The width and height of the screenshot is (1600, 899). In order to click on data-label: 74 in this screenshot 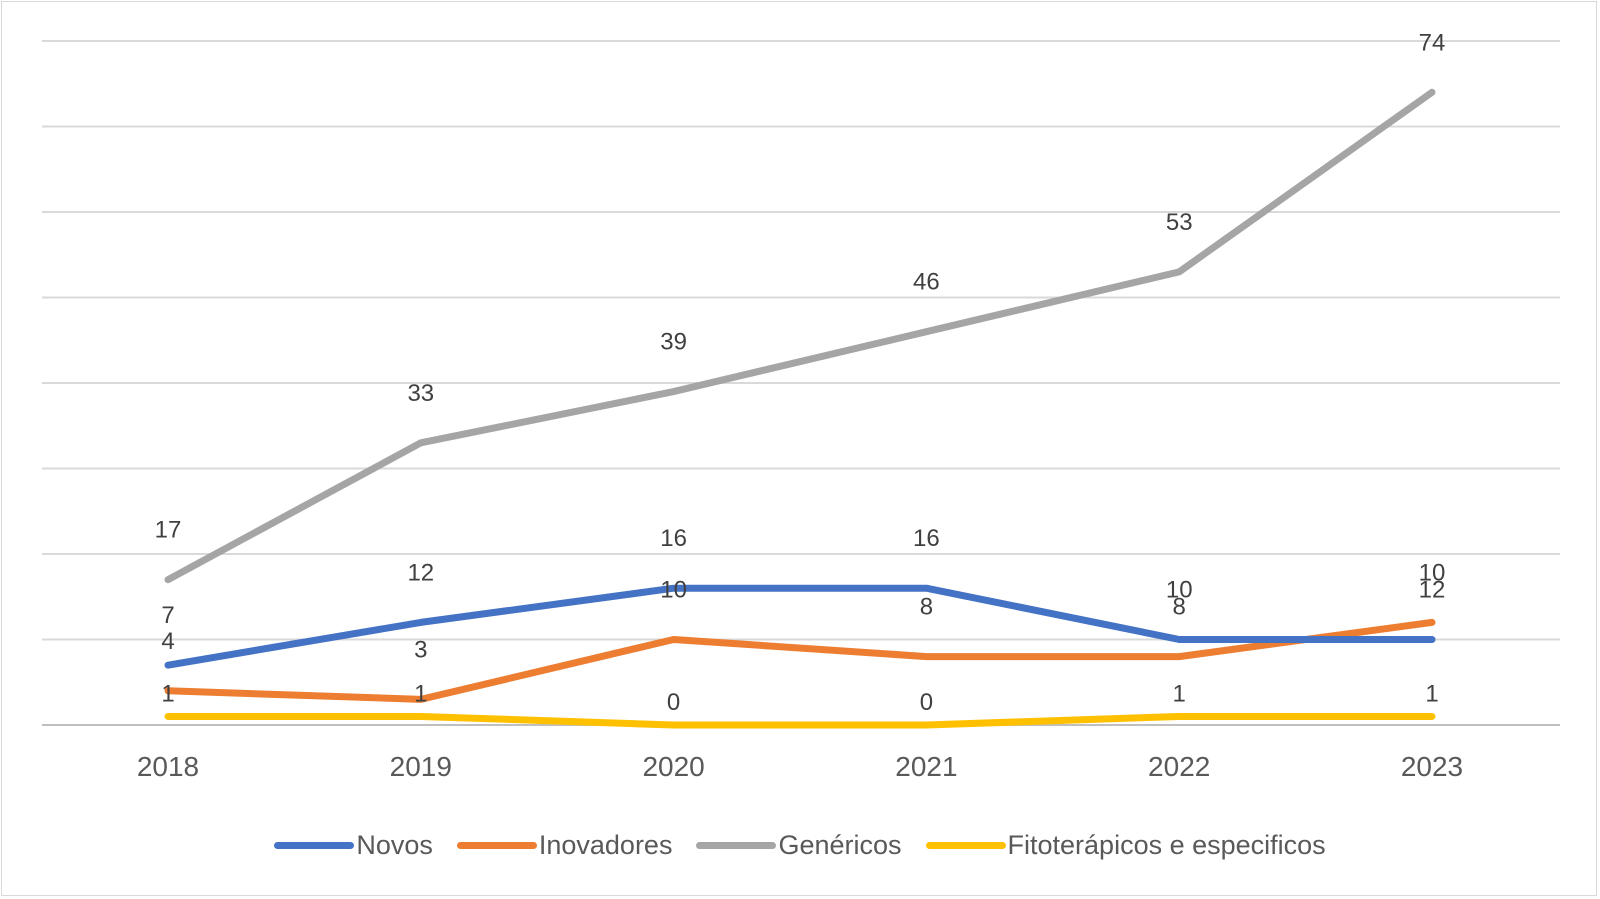, I will do `click(1432, 42)`.